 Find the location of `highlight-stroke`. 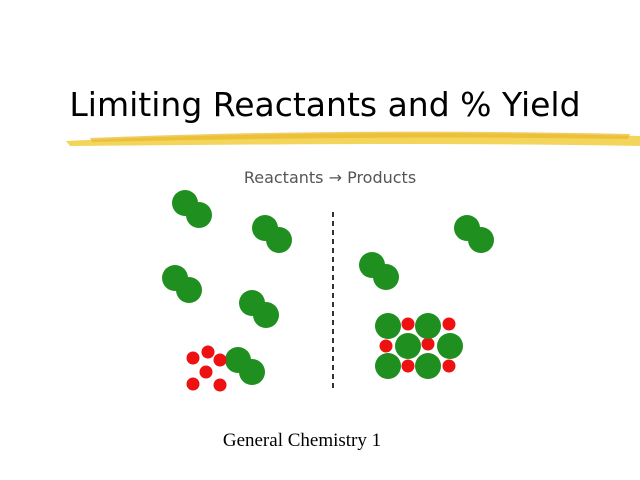

highlight-stroke is located at coordinates (353, 138).